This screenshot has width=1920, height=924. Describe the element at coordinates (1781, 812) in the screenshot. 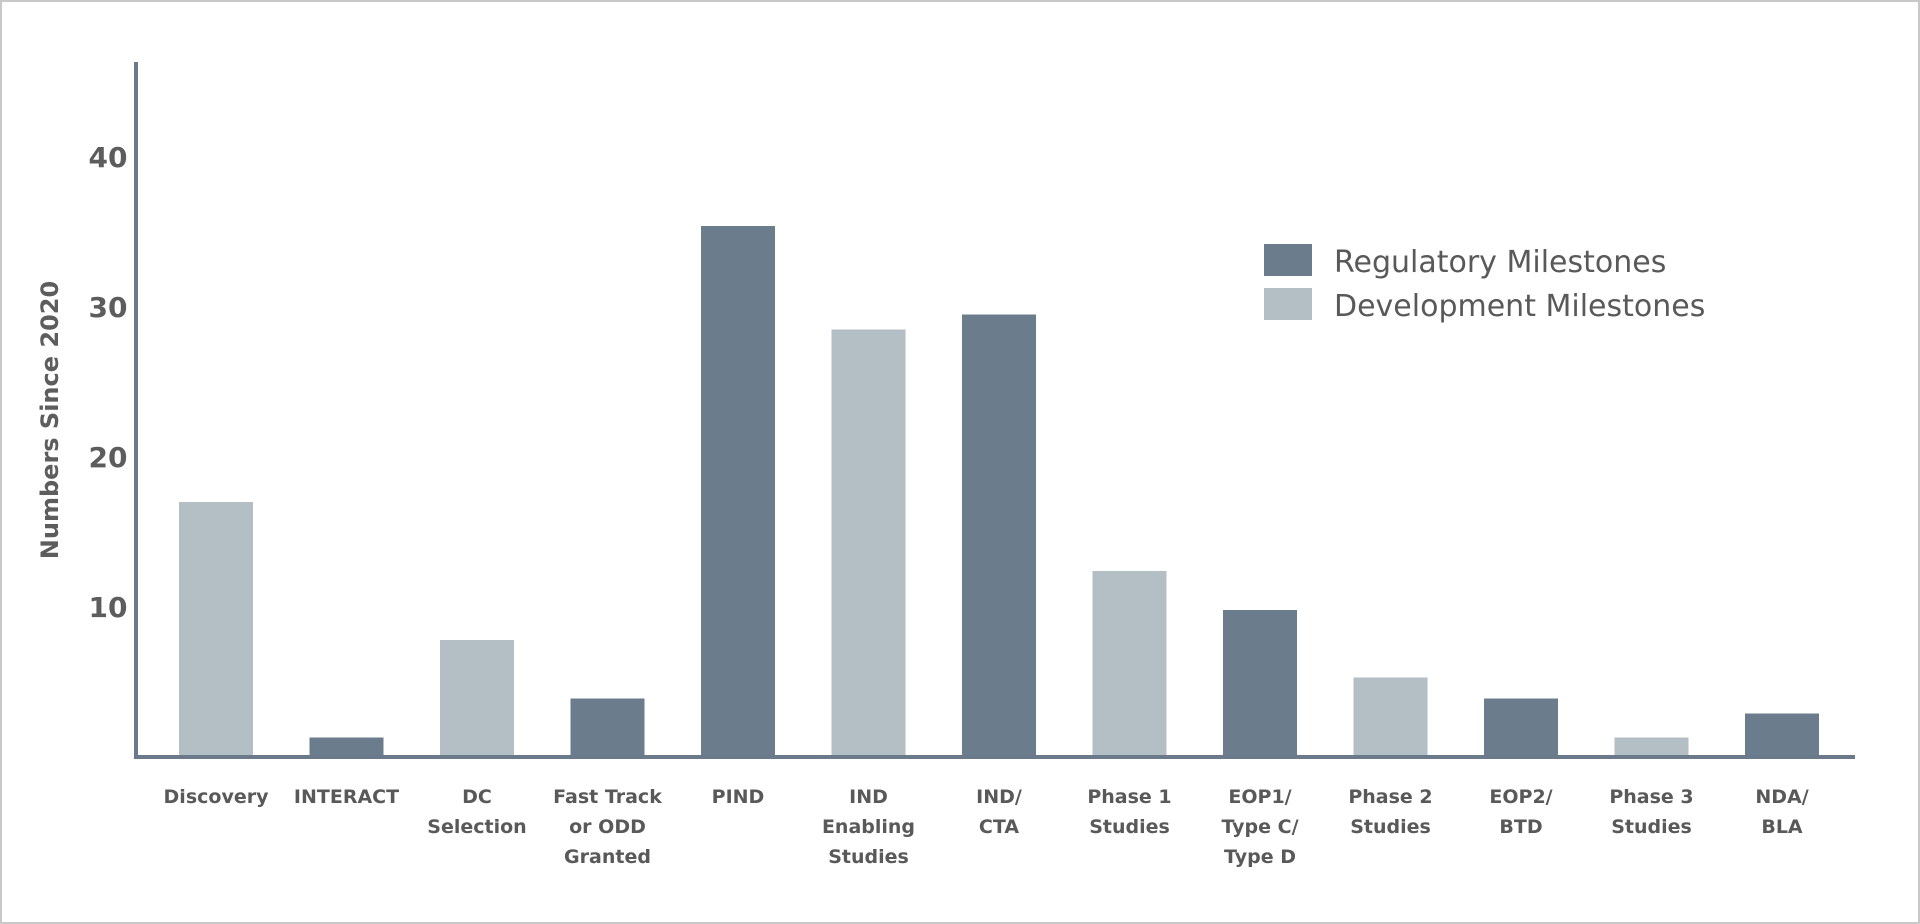

I see `x-tick-label: NDA/BLA` at that location.